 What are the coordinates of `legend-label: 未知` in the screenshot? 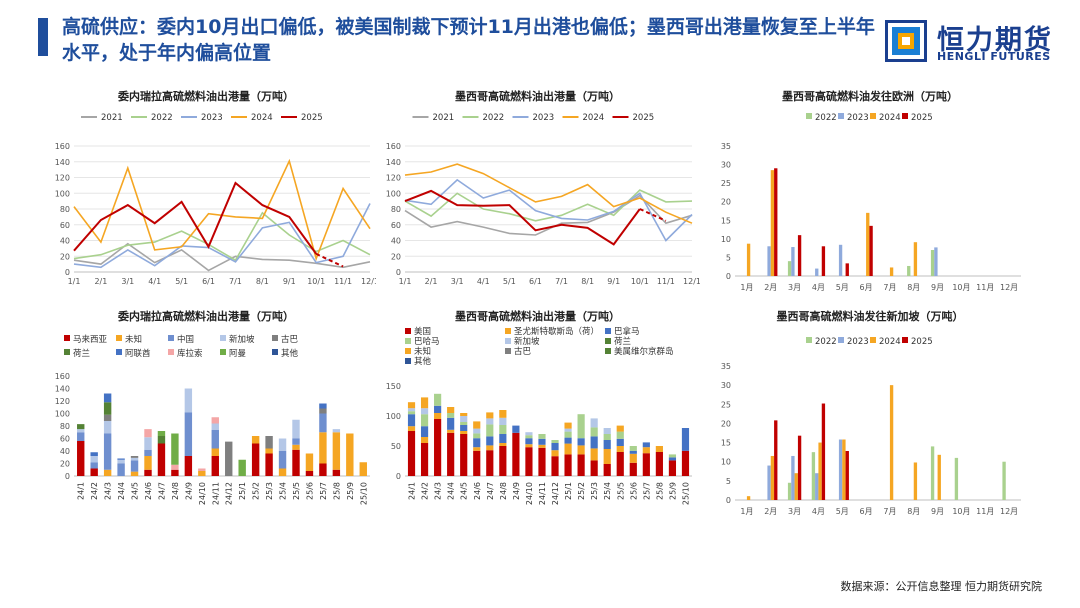 It's located at (133, 339).